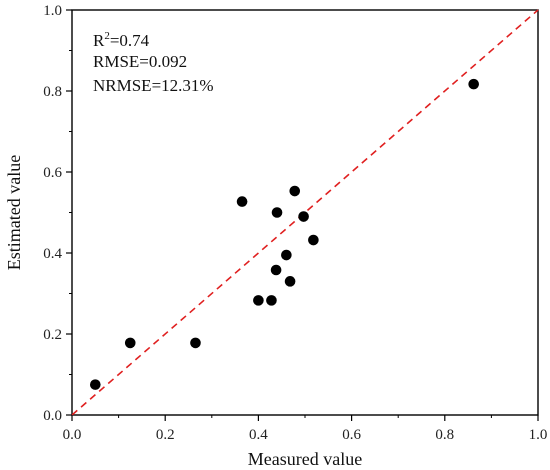 Image resolution: width=550 pixels, height=470 pixels. What do you see at coordinates (14, 212) in the screenshot?
I see `y-axis-title: Estimated value` at bounding box center [14, 212].